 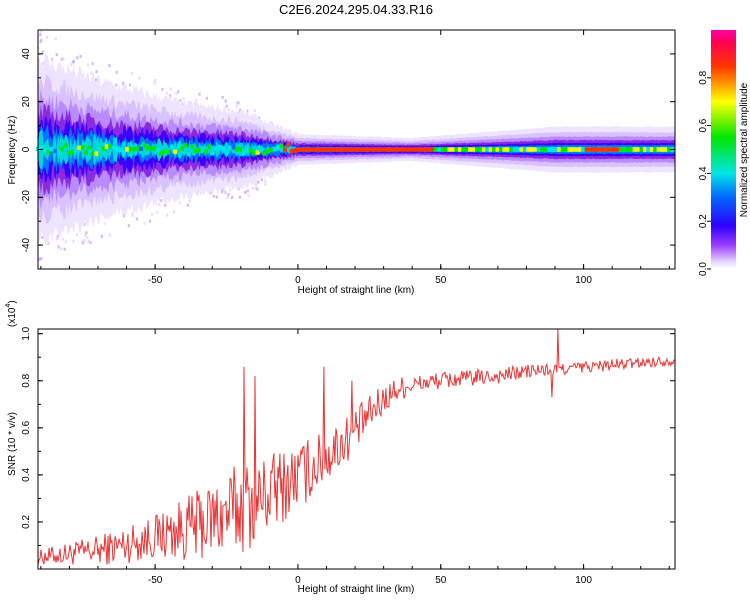 I want to click on spectrogram-ytick-label: -20, so click(x=26, y=197).